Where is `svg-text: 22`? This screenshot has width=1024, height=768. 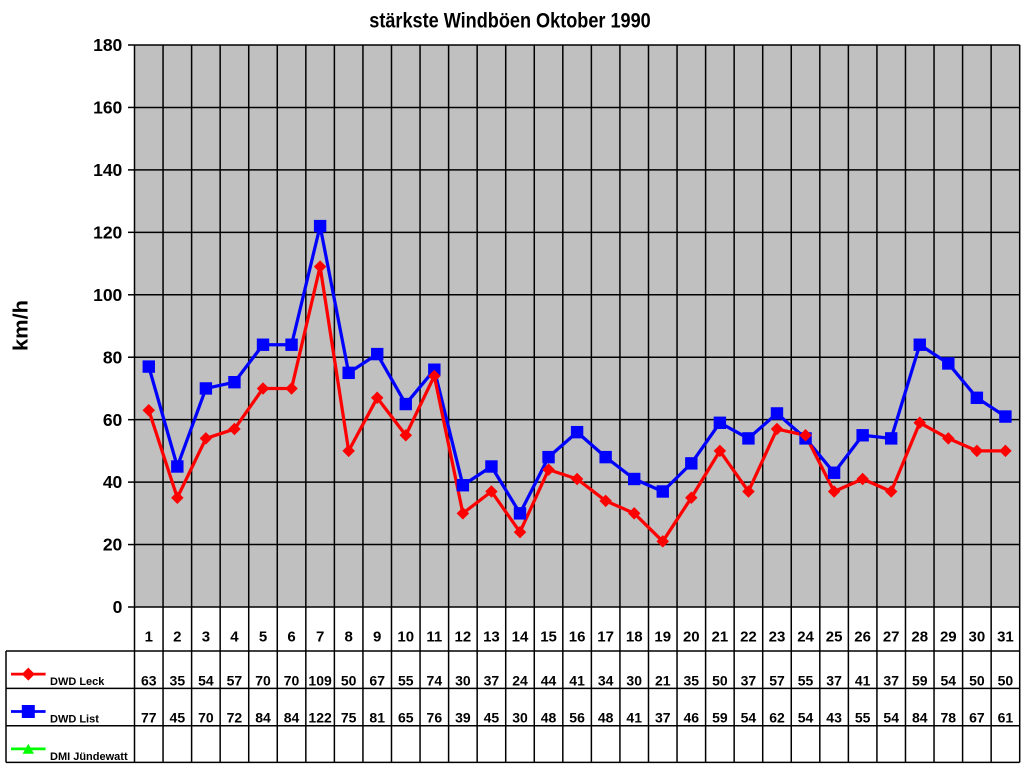
svg-text: 22 is located at coordinates (748, 637).